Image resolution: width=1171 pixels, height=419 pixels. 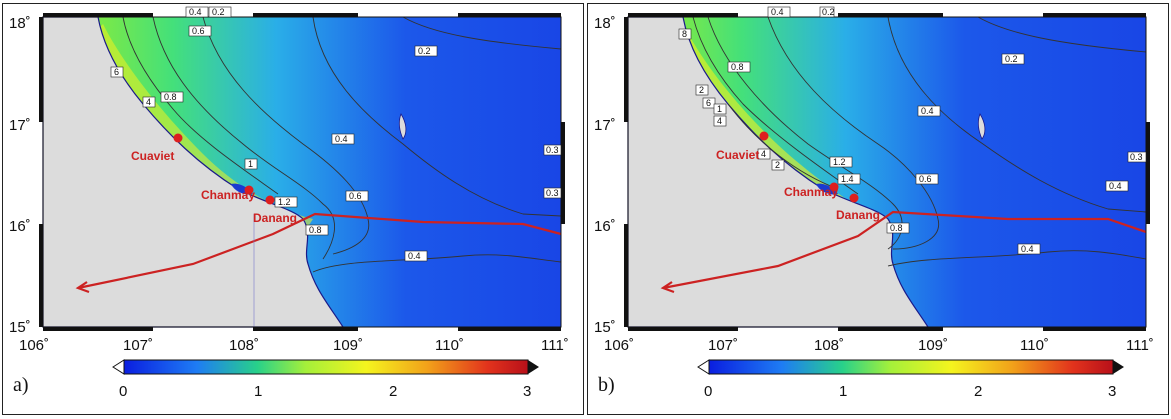 What do you see at coordinates (138, 345) in the screenshot?
I see `lon-tick: 107˚` at bounding box center [138, 345].